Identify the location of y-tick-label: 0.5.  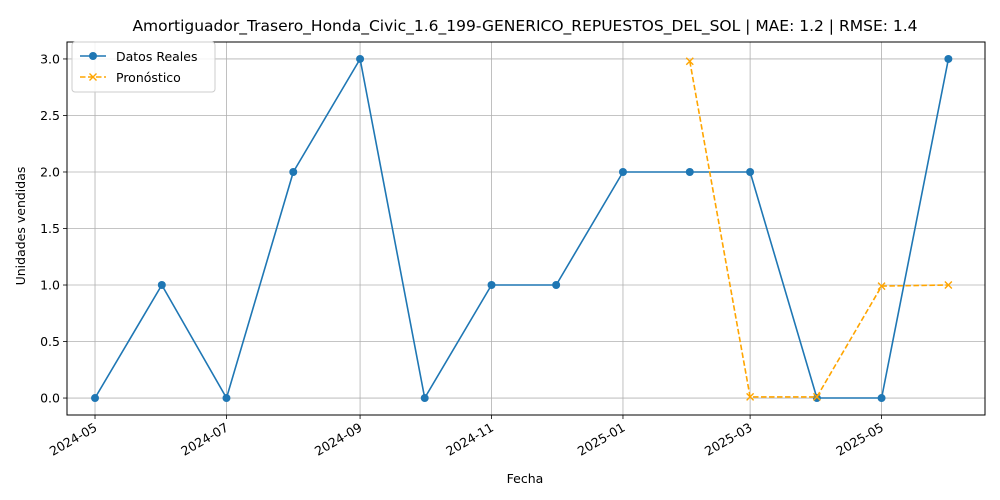
(50, 341).